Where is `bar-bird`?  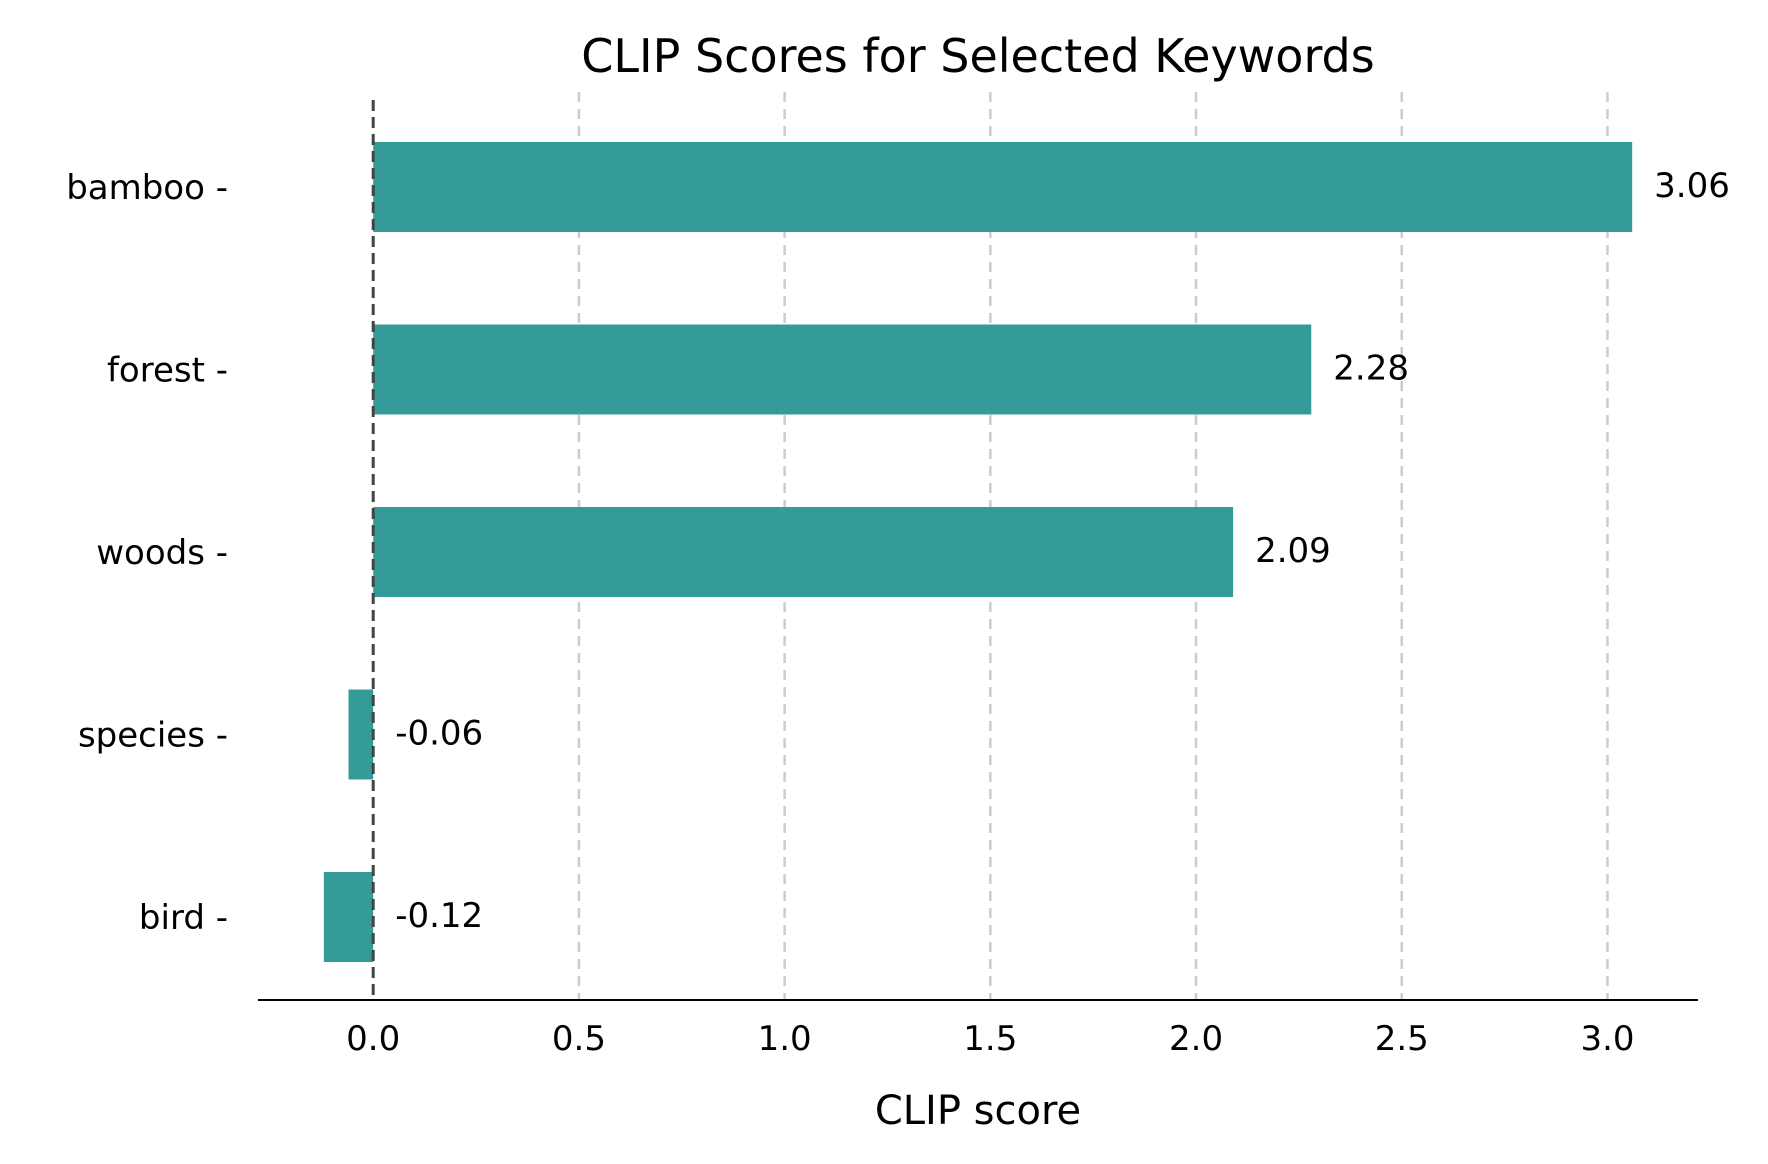 bar-bird is located at coordinates (348, 917).